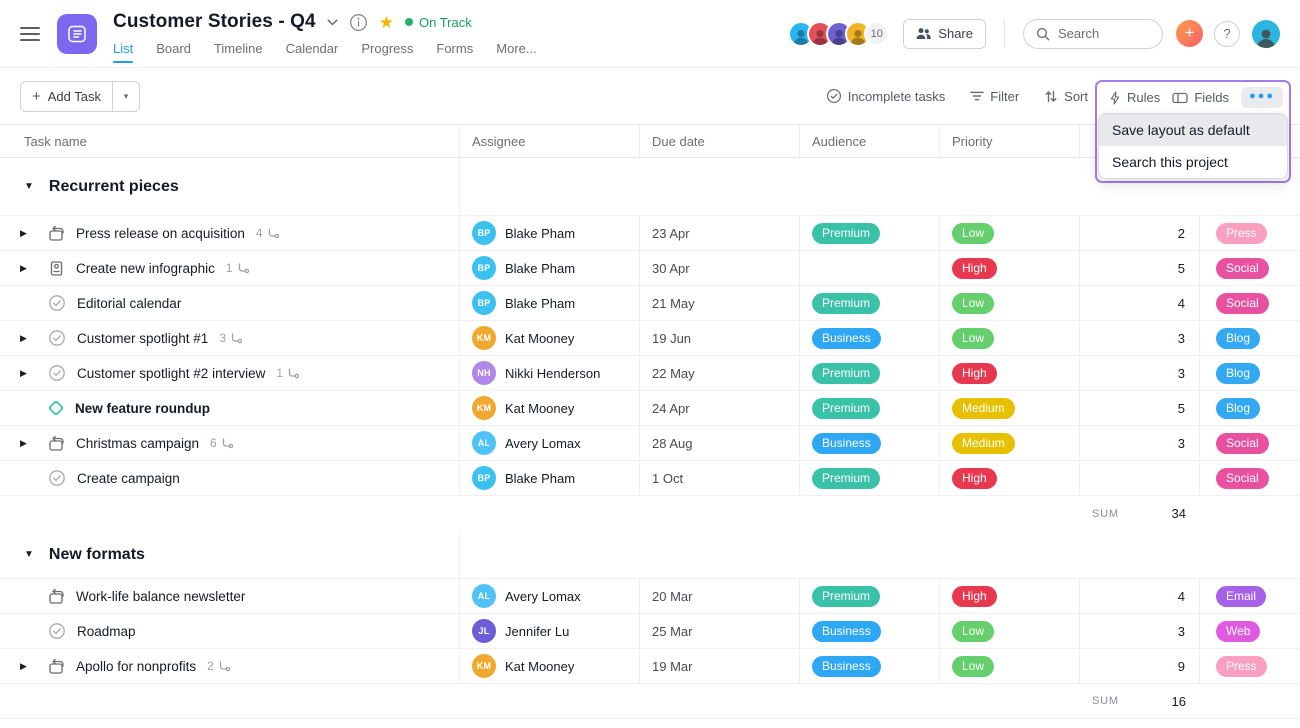 This screenshot has height=728, width=1300. I want to click on milestone-icon, so click(56, 408).